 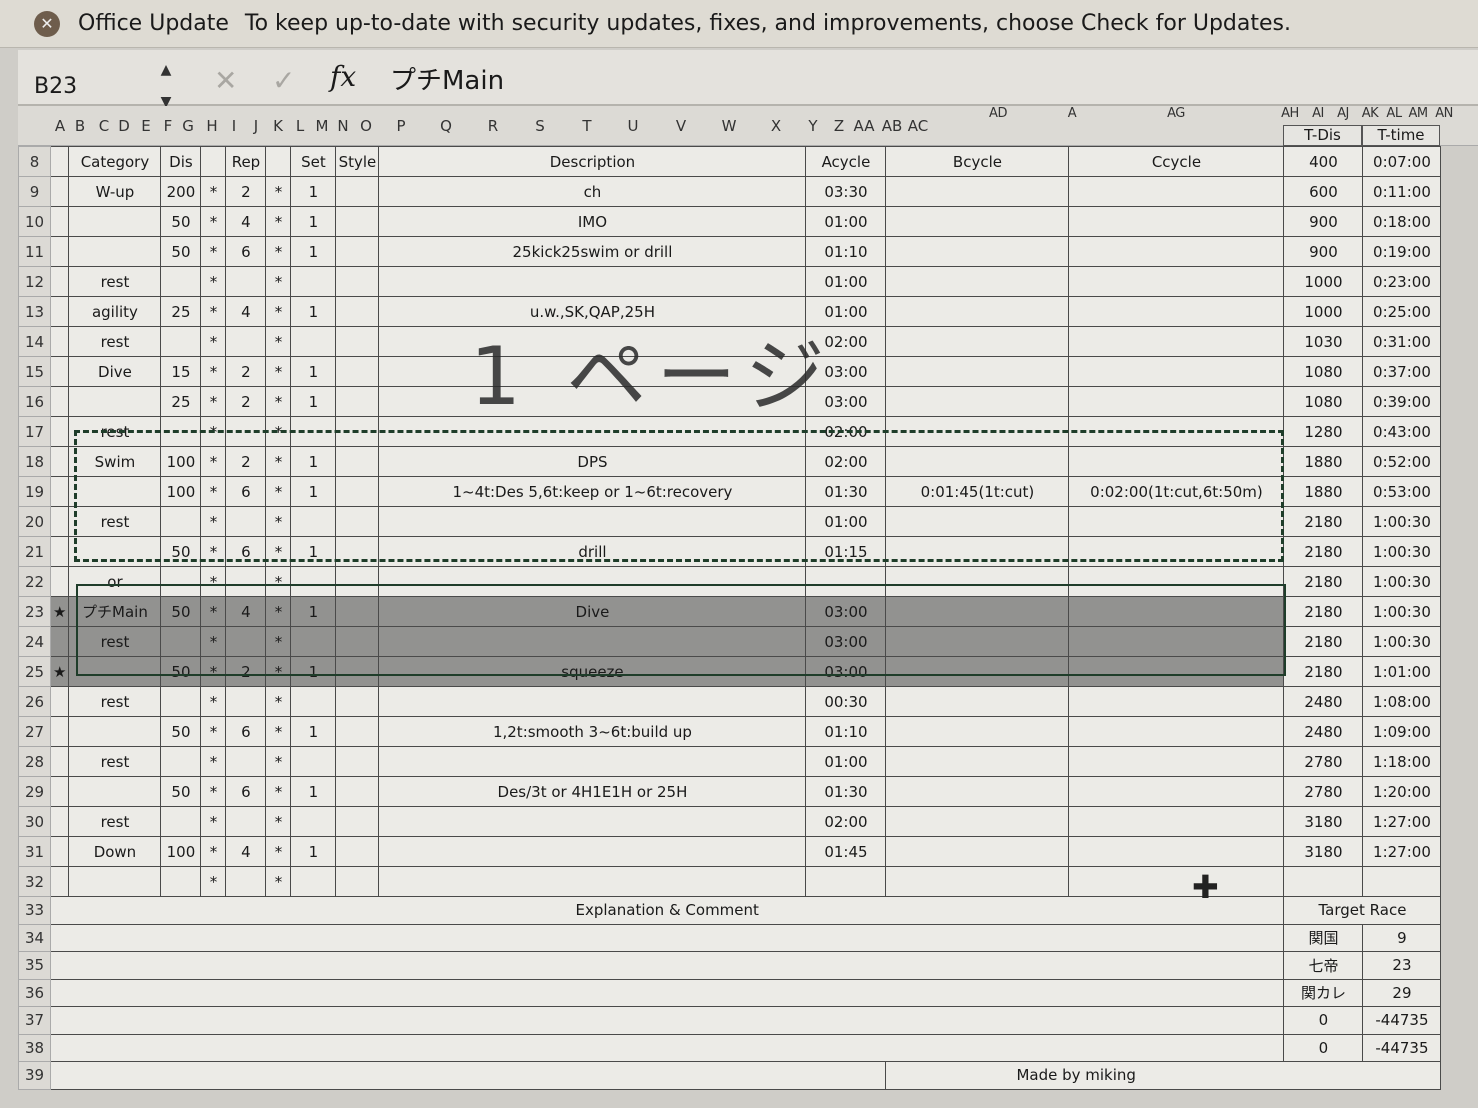 I want to click on row-number: 35, so click(x=34, y=965).